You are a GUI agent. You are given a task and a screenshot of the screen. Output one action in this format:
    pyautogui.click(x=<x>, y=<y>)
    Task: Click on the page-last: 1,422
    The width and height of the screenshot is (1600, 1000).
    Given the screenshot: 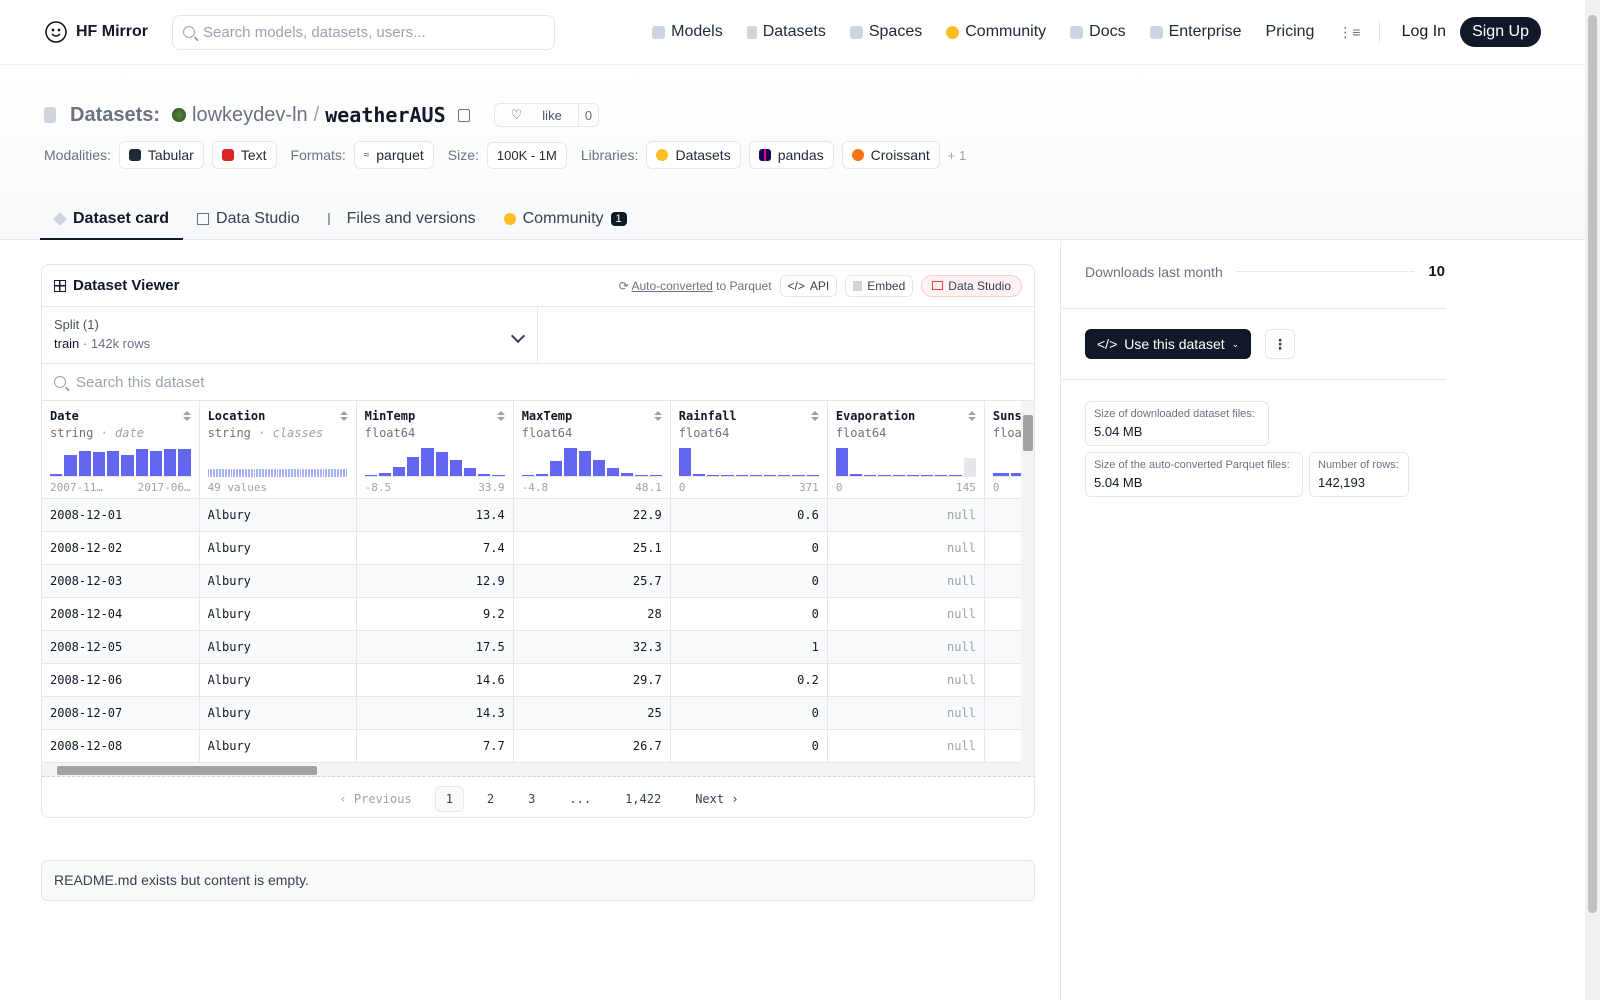 What is the action you would take?
    pyautogui.click(x=643, y=798)
    